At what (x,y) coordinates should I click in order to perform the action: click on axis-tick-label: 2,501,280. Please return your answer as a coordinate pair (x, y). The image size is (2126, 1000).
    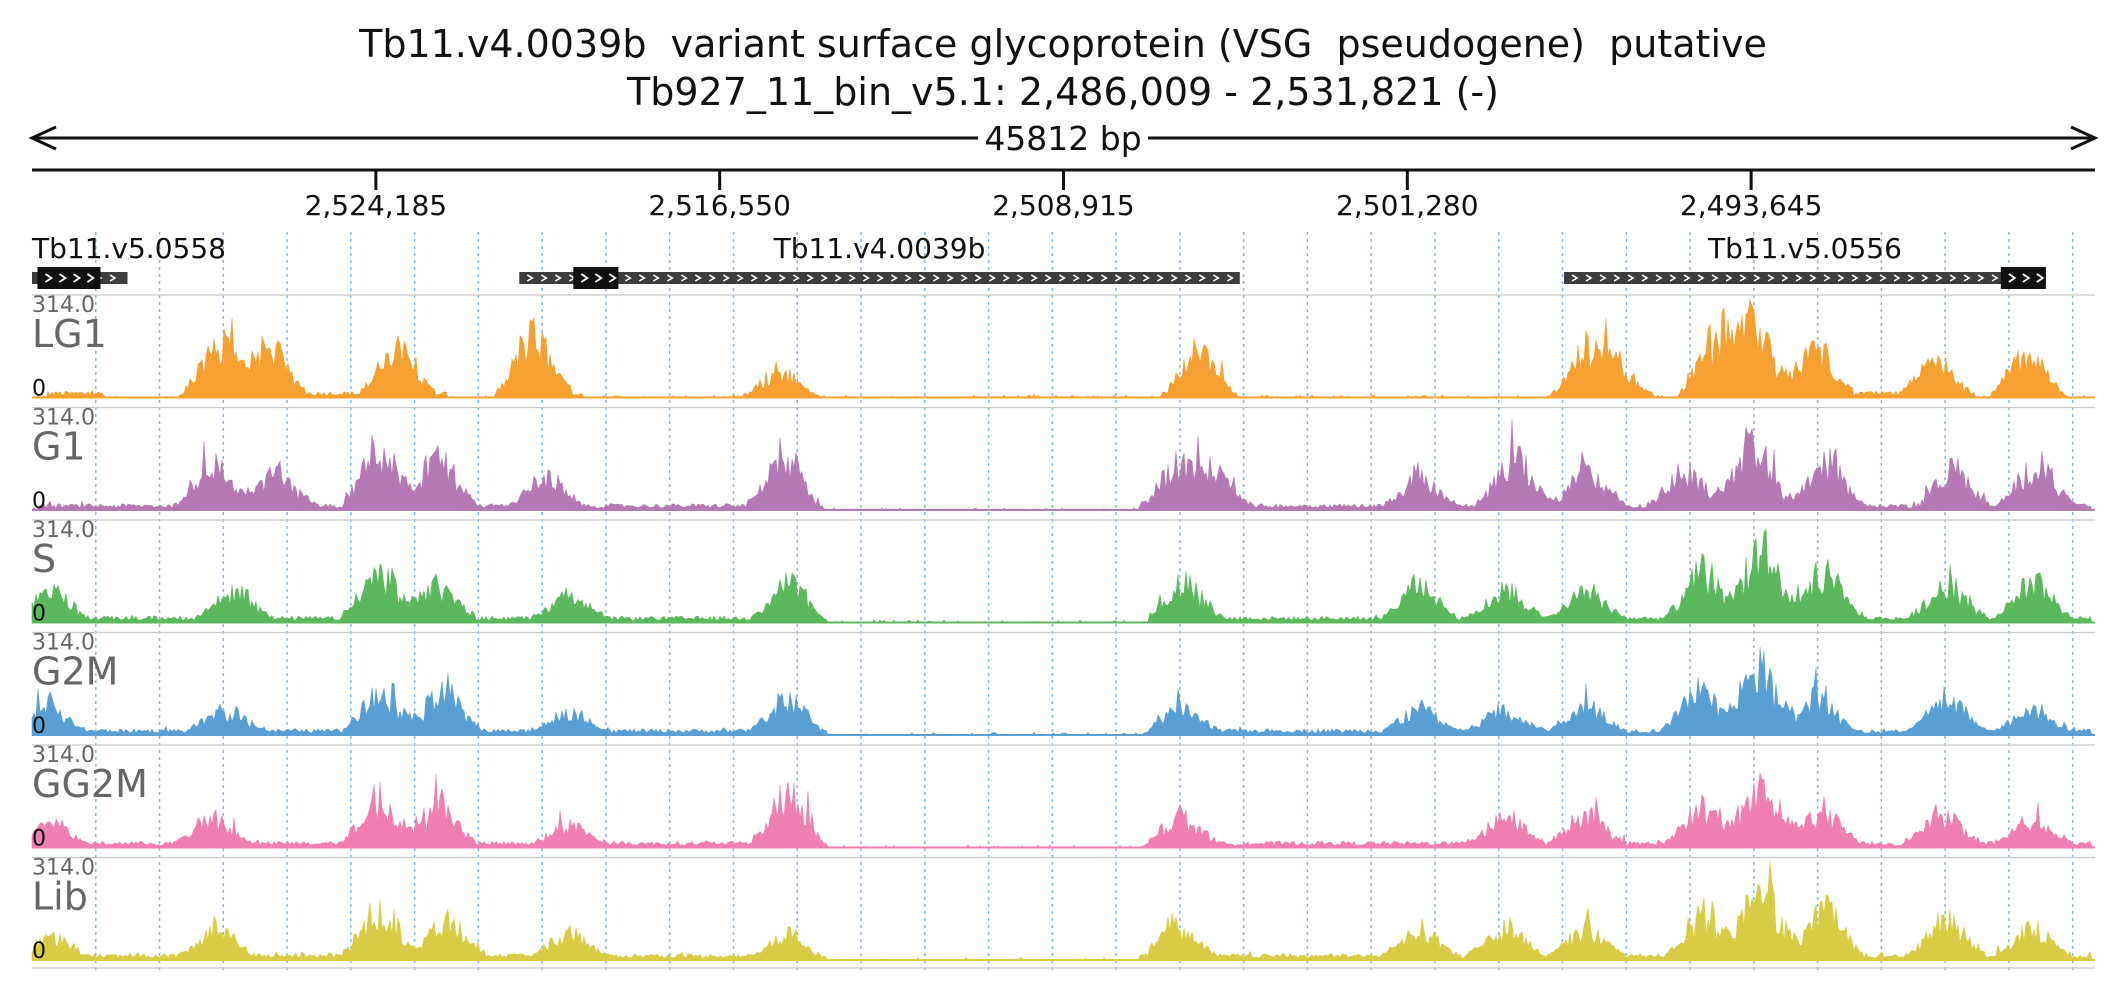
    Looking at the image, I should click on (1407, 205).